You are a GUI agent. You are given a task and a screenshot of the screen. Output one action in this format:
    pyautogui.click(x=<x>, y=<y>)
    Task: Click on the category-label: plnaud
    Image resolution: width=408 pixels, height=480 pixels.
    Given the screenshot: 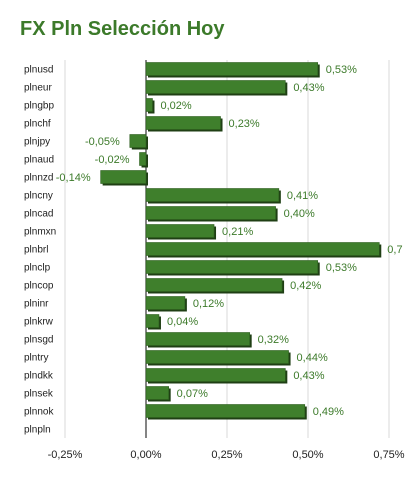 What is the action you would take?
    pyautogui.click(x=39, y=160)
    